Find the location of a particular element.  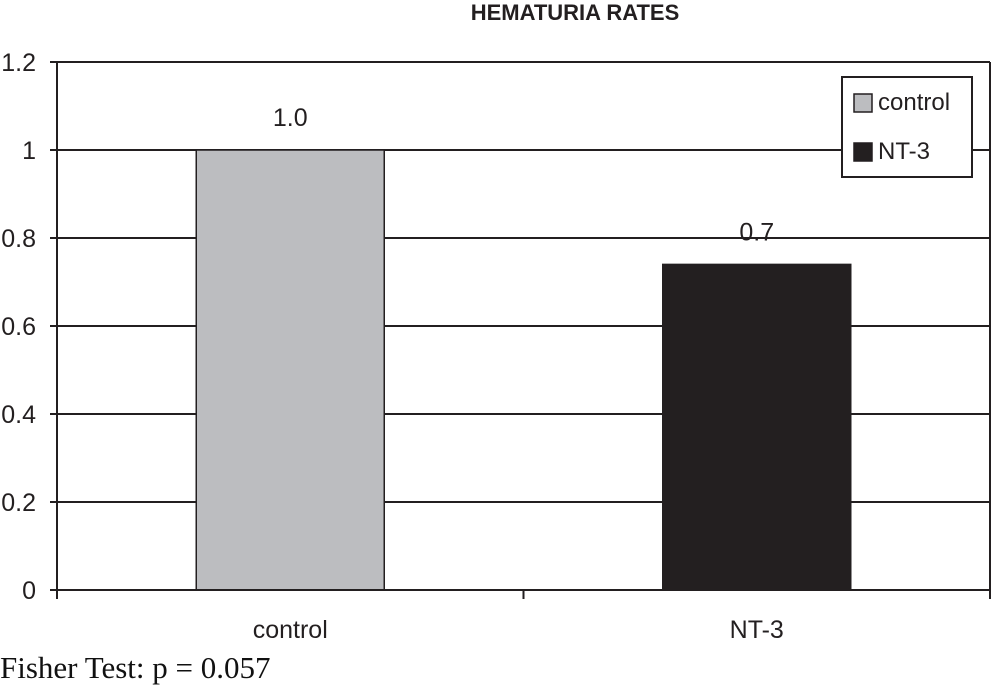

y-tick-label: 0.6 is located at coordinates (18, 327).